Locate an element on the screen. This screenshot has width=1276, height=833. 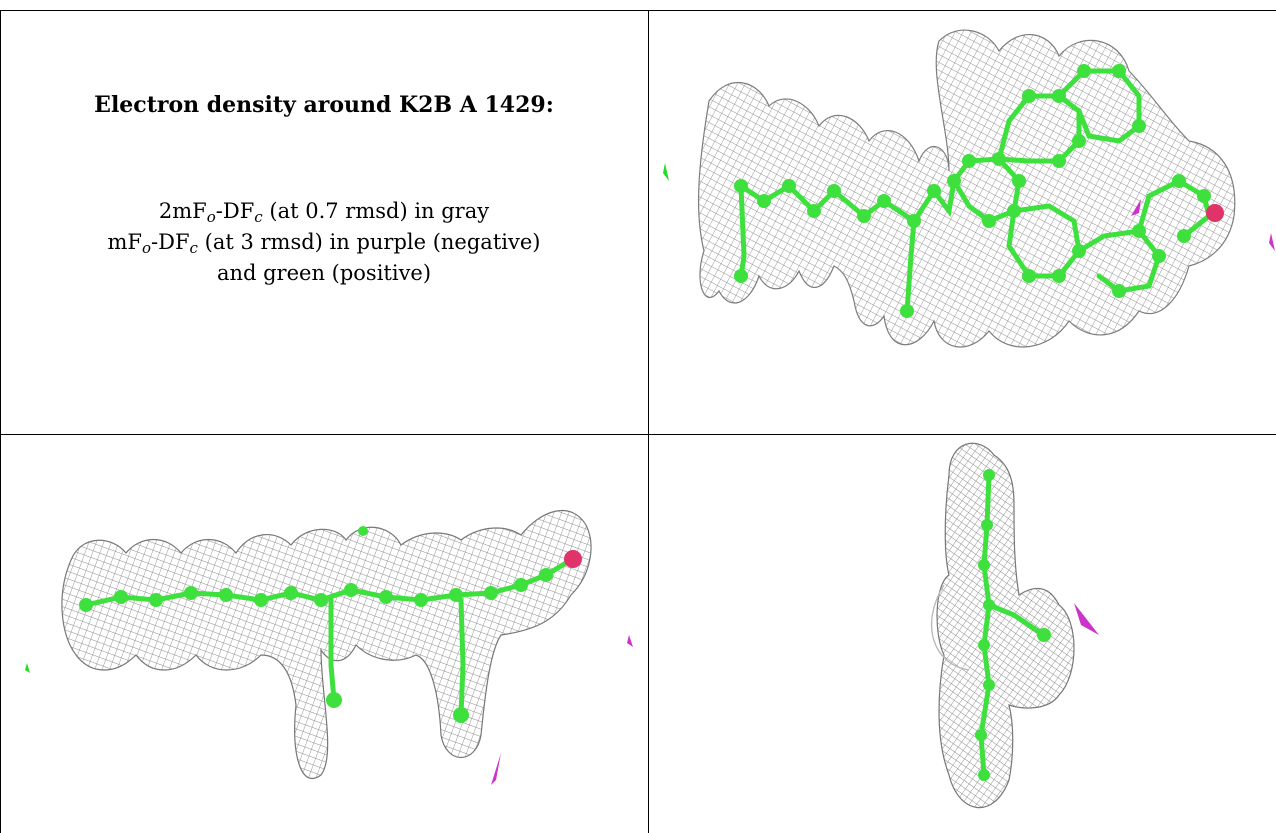
legend-line-1: 2mFo-DFc (at 0.7 rmsd) in gray is located at coordinates (324, 211).